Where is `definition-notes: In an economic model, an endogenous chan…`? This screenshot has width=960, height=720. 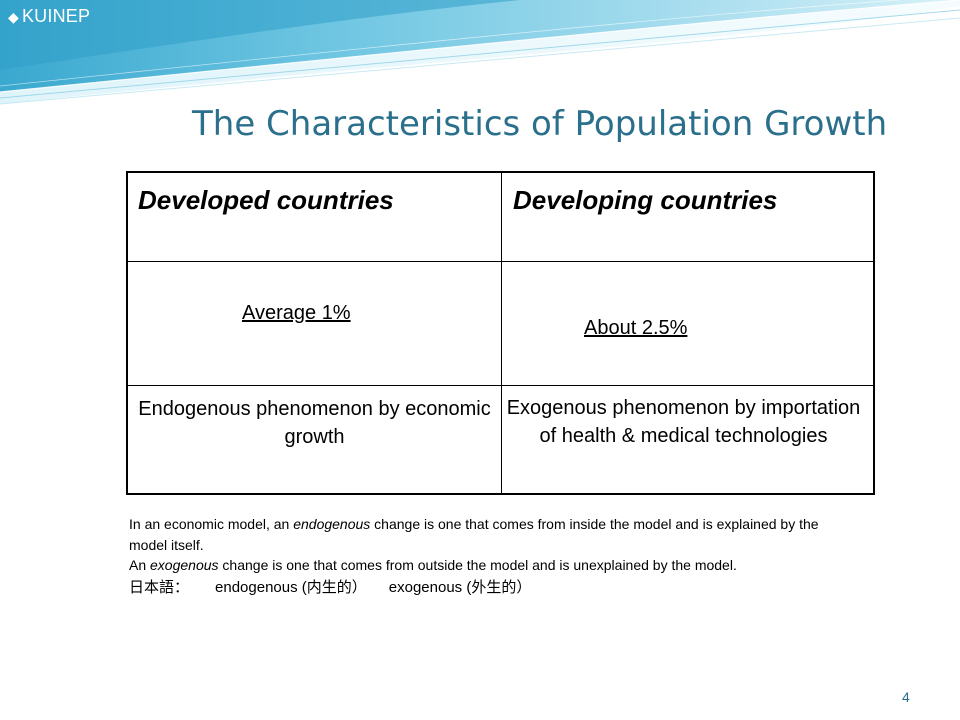 definition-notes: In an economic model, an endogenous chan… is located at coordinates (474, 556).